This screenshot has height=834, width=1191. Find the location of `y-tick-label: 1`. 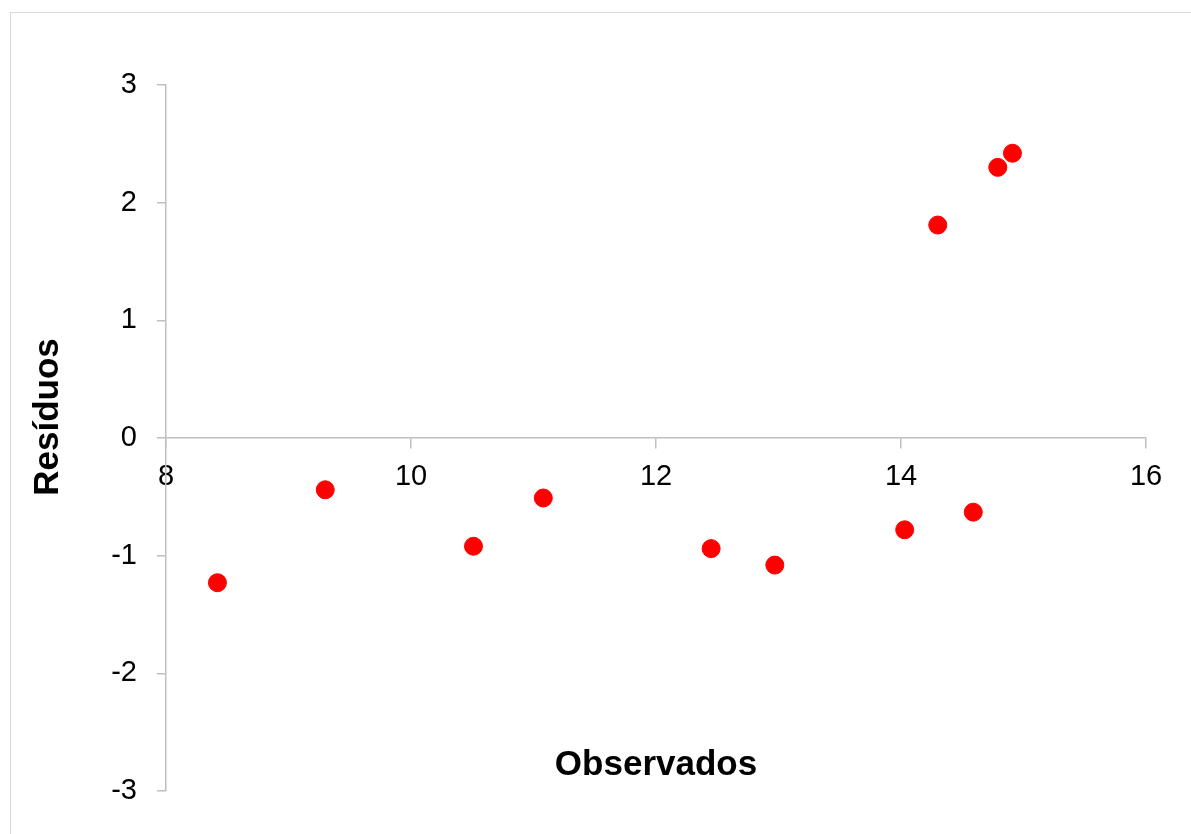

y-tick-label: 1 is located at coordinates (128, 318).